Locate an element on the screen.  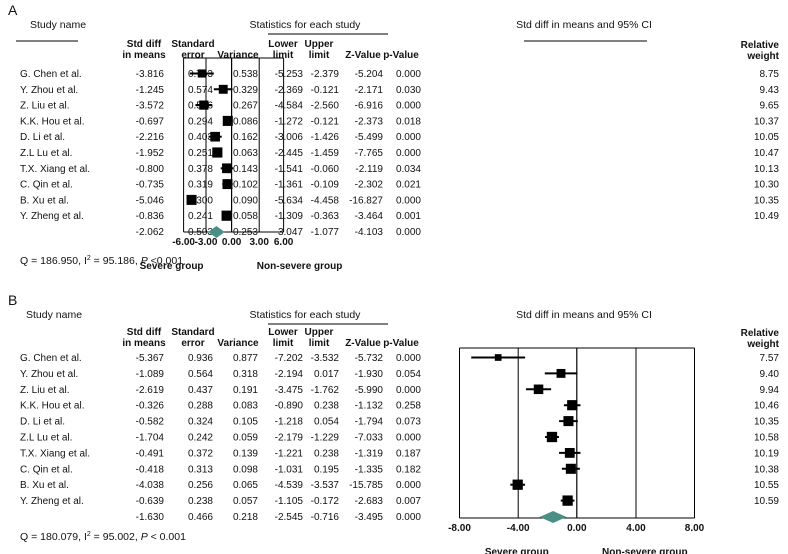
table-cell: 0.063 is located at coordinates (245, 153).